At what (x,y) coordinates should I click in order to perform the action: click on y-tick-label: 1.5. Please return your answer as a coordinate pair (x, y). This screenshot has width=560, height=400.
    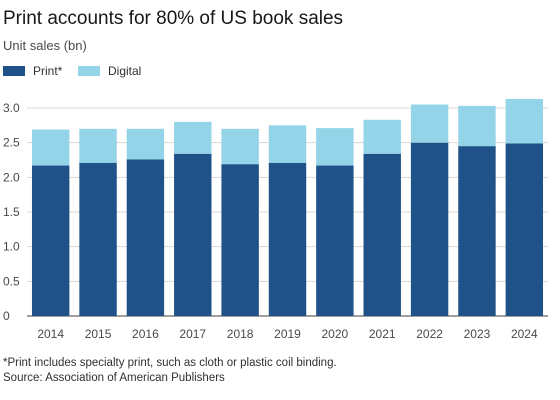
    Looking at the image, I should click on (11, 212).